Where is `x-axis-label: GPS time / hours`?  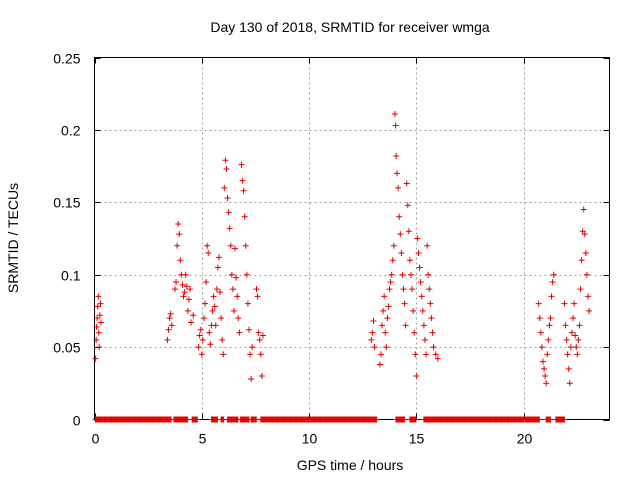
x-axis-label: GPS time / hours is located at coordinates (350, 465).